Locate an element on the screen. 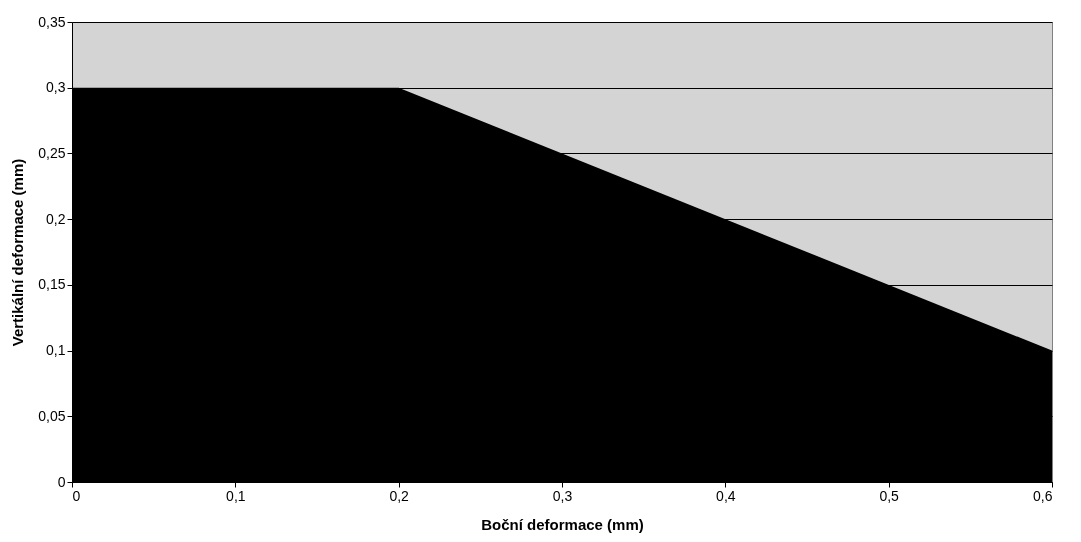 The height and width of the screenshot is (542, 1081). y-tick-label: 0,15 is located at coordinates (52, 284).